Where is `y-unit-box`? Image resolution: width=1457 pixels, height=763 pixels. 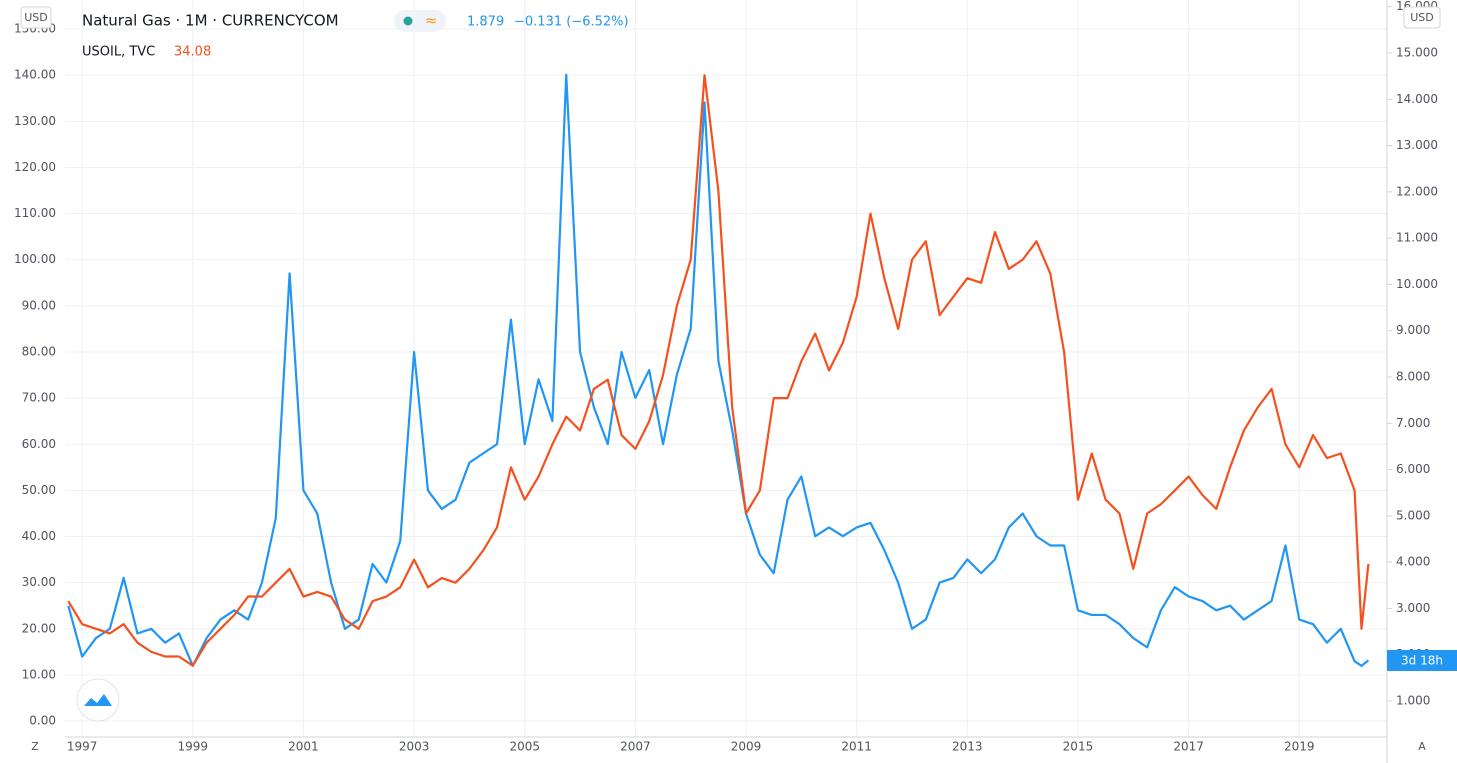 y-unit-box is located at coordinates (36, 17).